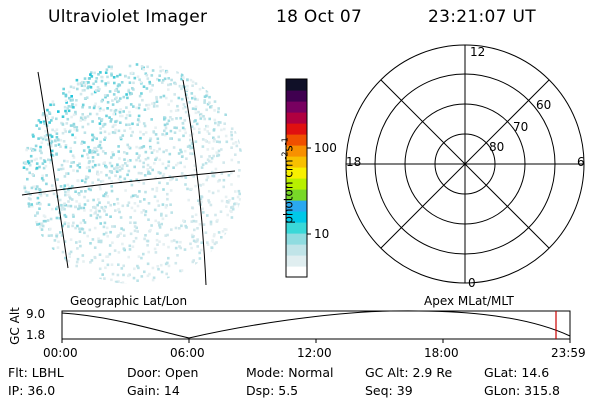 This screenshot has height=400, width=600. Describe the element at coordinates (478, 52) in the screenshot. I see `mlt-label-12: 12` at that location.